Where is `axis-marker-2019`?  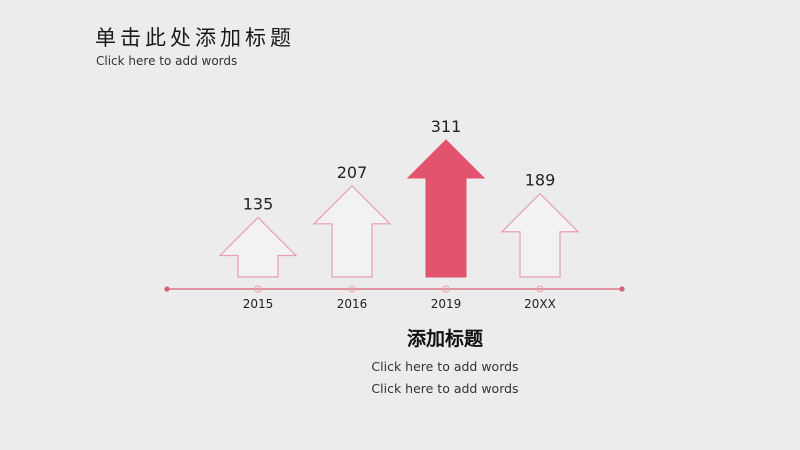
axis-marker-2019 is located at coordinates (446, 289).